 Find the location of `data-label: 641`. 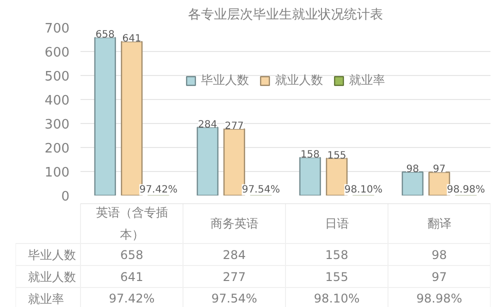

data-label: 641 is located at coordinates (132, 277).